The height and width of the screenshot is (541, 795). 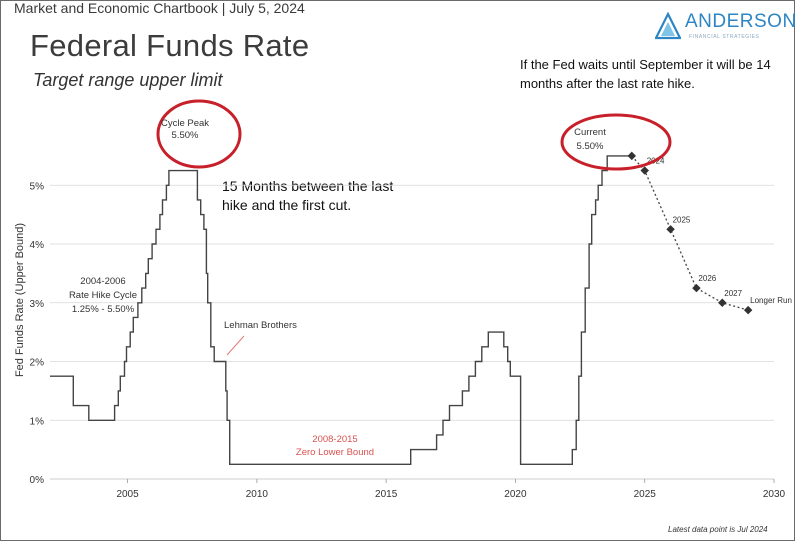 What do you see at coordinates (37, 480) in the screenshot?
I see `y-tick-label: 0%` at bounding box center [37, 480].